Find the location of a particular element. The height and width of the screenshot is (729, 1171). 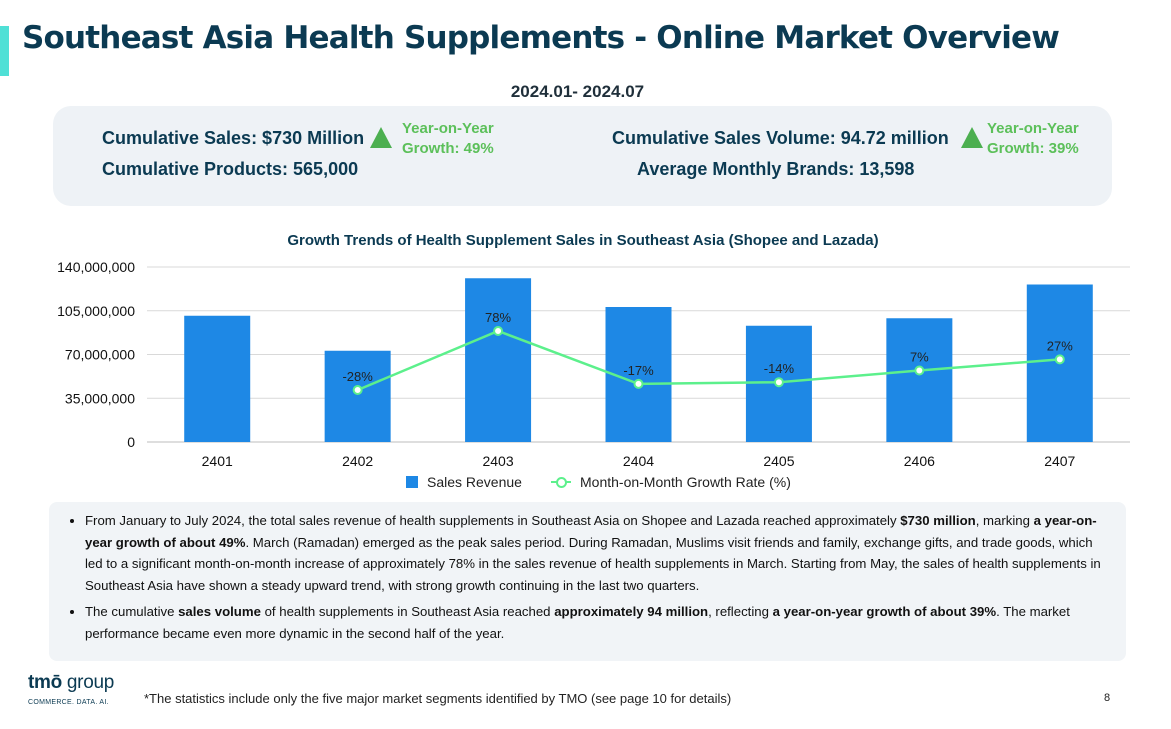

growth-rate-data-label: 7% is located at coordinates (919, 357).